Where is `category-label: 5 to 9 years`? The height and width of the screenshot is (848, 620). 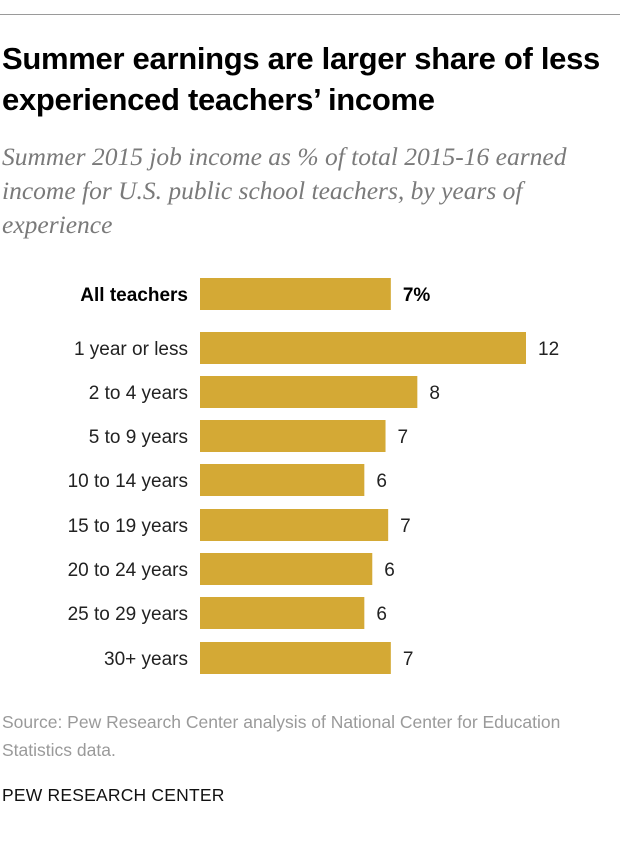 category-label: 5 to 9 years is located at coordinates (138, 437).